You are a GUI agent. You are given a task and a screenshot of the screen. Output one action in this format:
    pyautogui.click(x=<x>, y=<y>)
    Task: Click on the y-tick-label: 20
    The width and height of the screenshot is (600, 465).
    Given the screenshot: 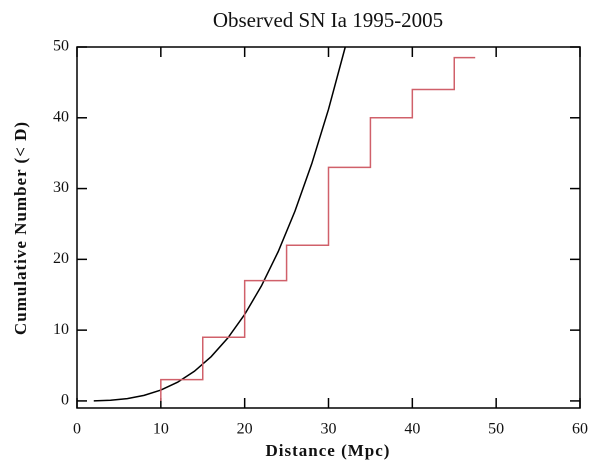 What is the action you would take?
    pyautogui.click(x=61, y=258)
    